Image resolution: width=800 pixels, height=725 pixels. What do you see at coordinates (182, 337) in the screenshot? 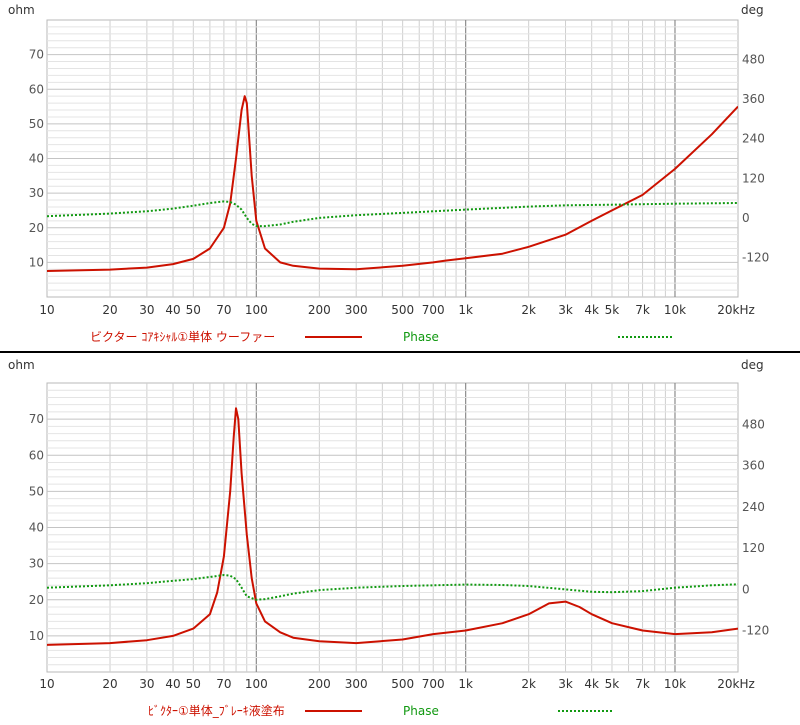
I see `legend-impedance-label: ビクター ｺｱｷｼｬﾙ①単体 ウーファー` at bounding box center [182, 337].